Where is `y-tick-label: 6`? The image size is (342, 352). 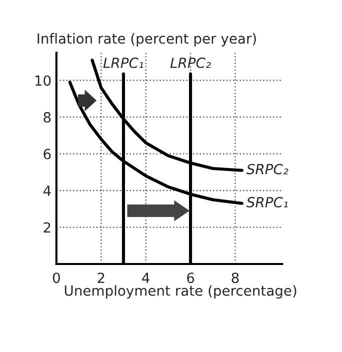 y-tick-label: 6 is located at coordinates (47, 154).